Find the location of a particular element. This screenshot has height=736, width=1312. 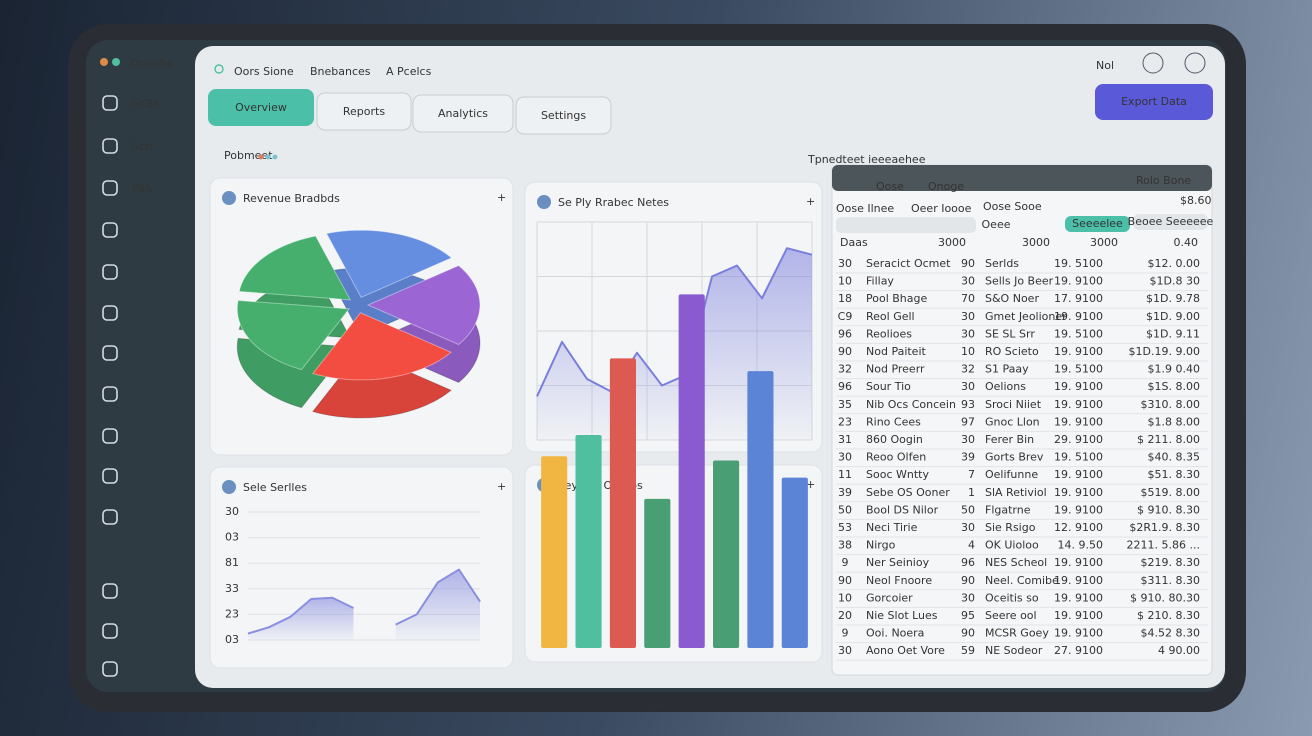

table-cell: Gorts Brev is located at coordinates (1014, 457).